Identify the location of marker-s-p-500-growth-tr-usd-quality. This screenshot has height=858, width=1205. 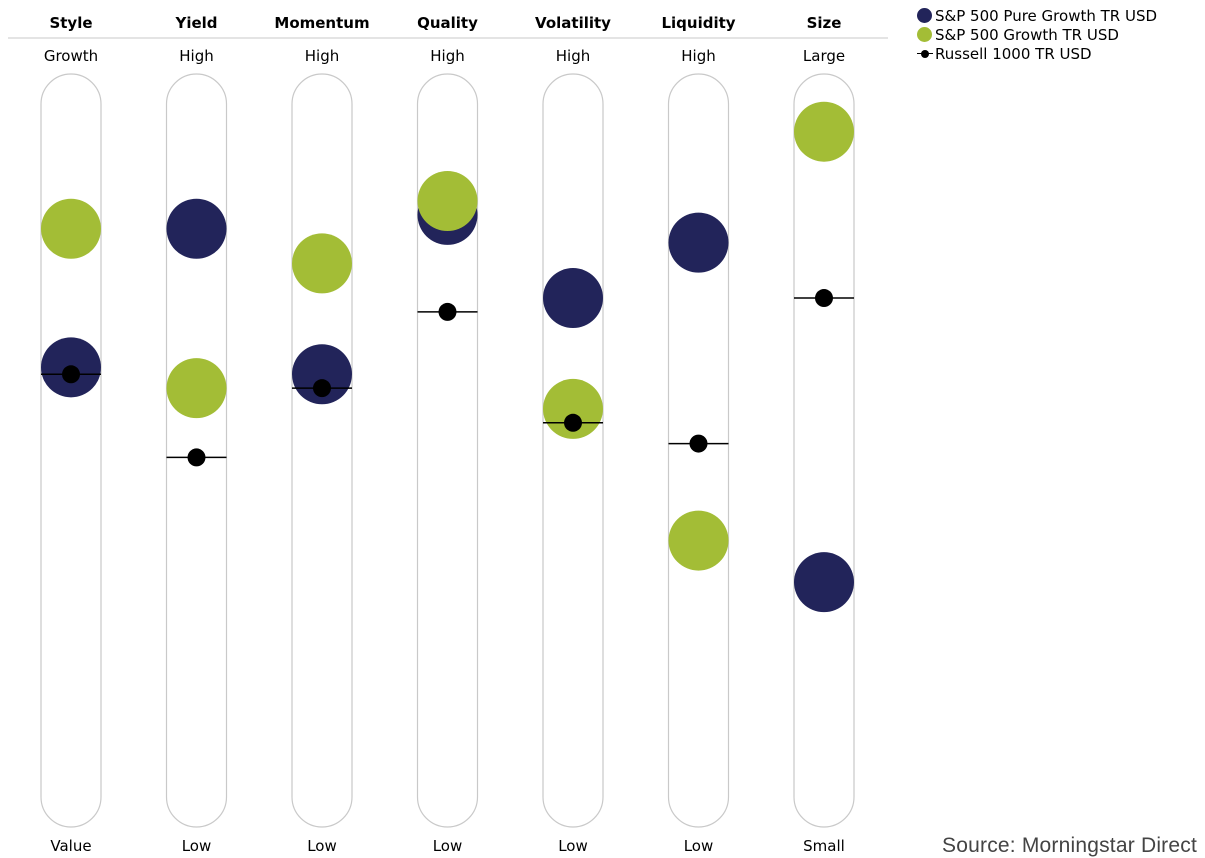
(447, 201).